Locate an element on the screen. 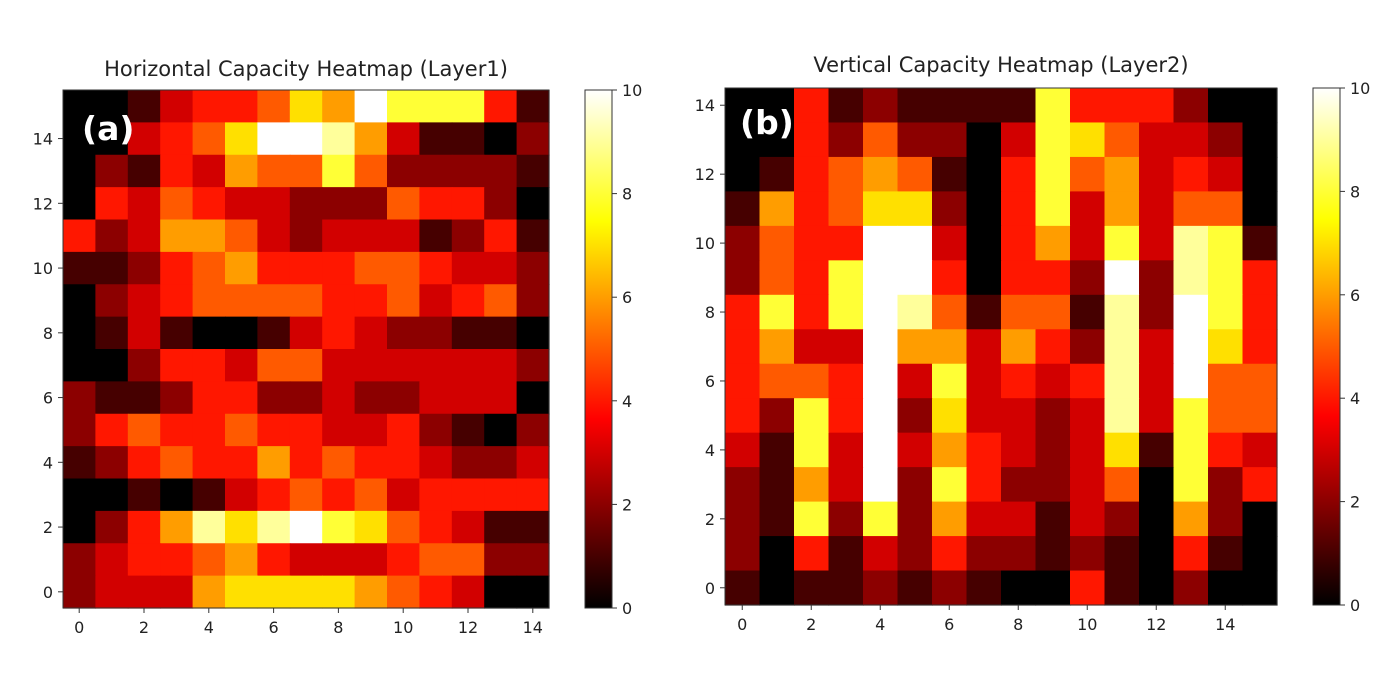 This screenshot has height=700, width=1400. x-tick-label: 14 is located at coordinates (1225, 624).